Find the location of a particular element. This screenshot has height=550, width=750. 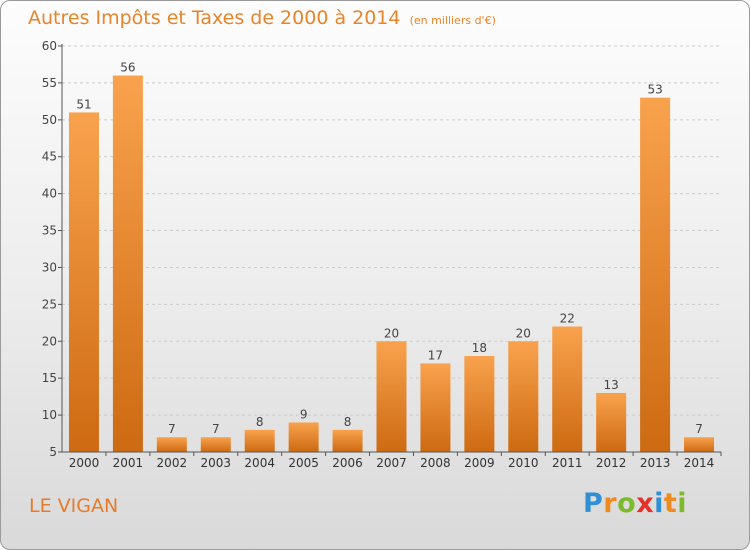

y-tick-label: 20 is located at coordinates (49, 341).